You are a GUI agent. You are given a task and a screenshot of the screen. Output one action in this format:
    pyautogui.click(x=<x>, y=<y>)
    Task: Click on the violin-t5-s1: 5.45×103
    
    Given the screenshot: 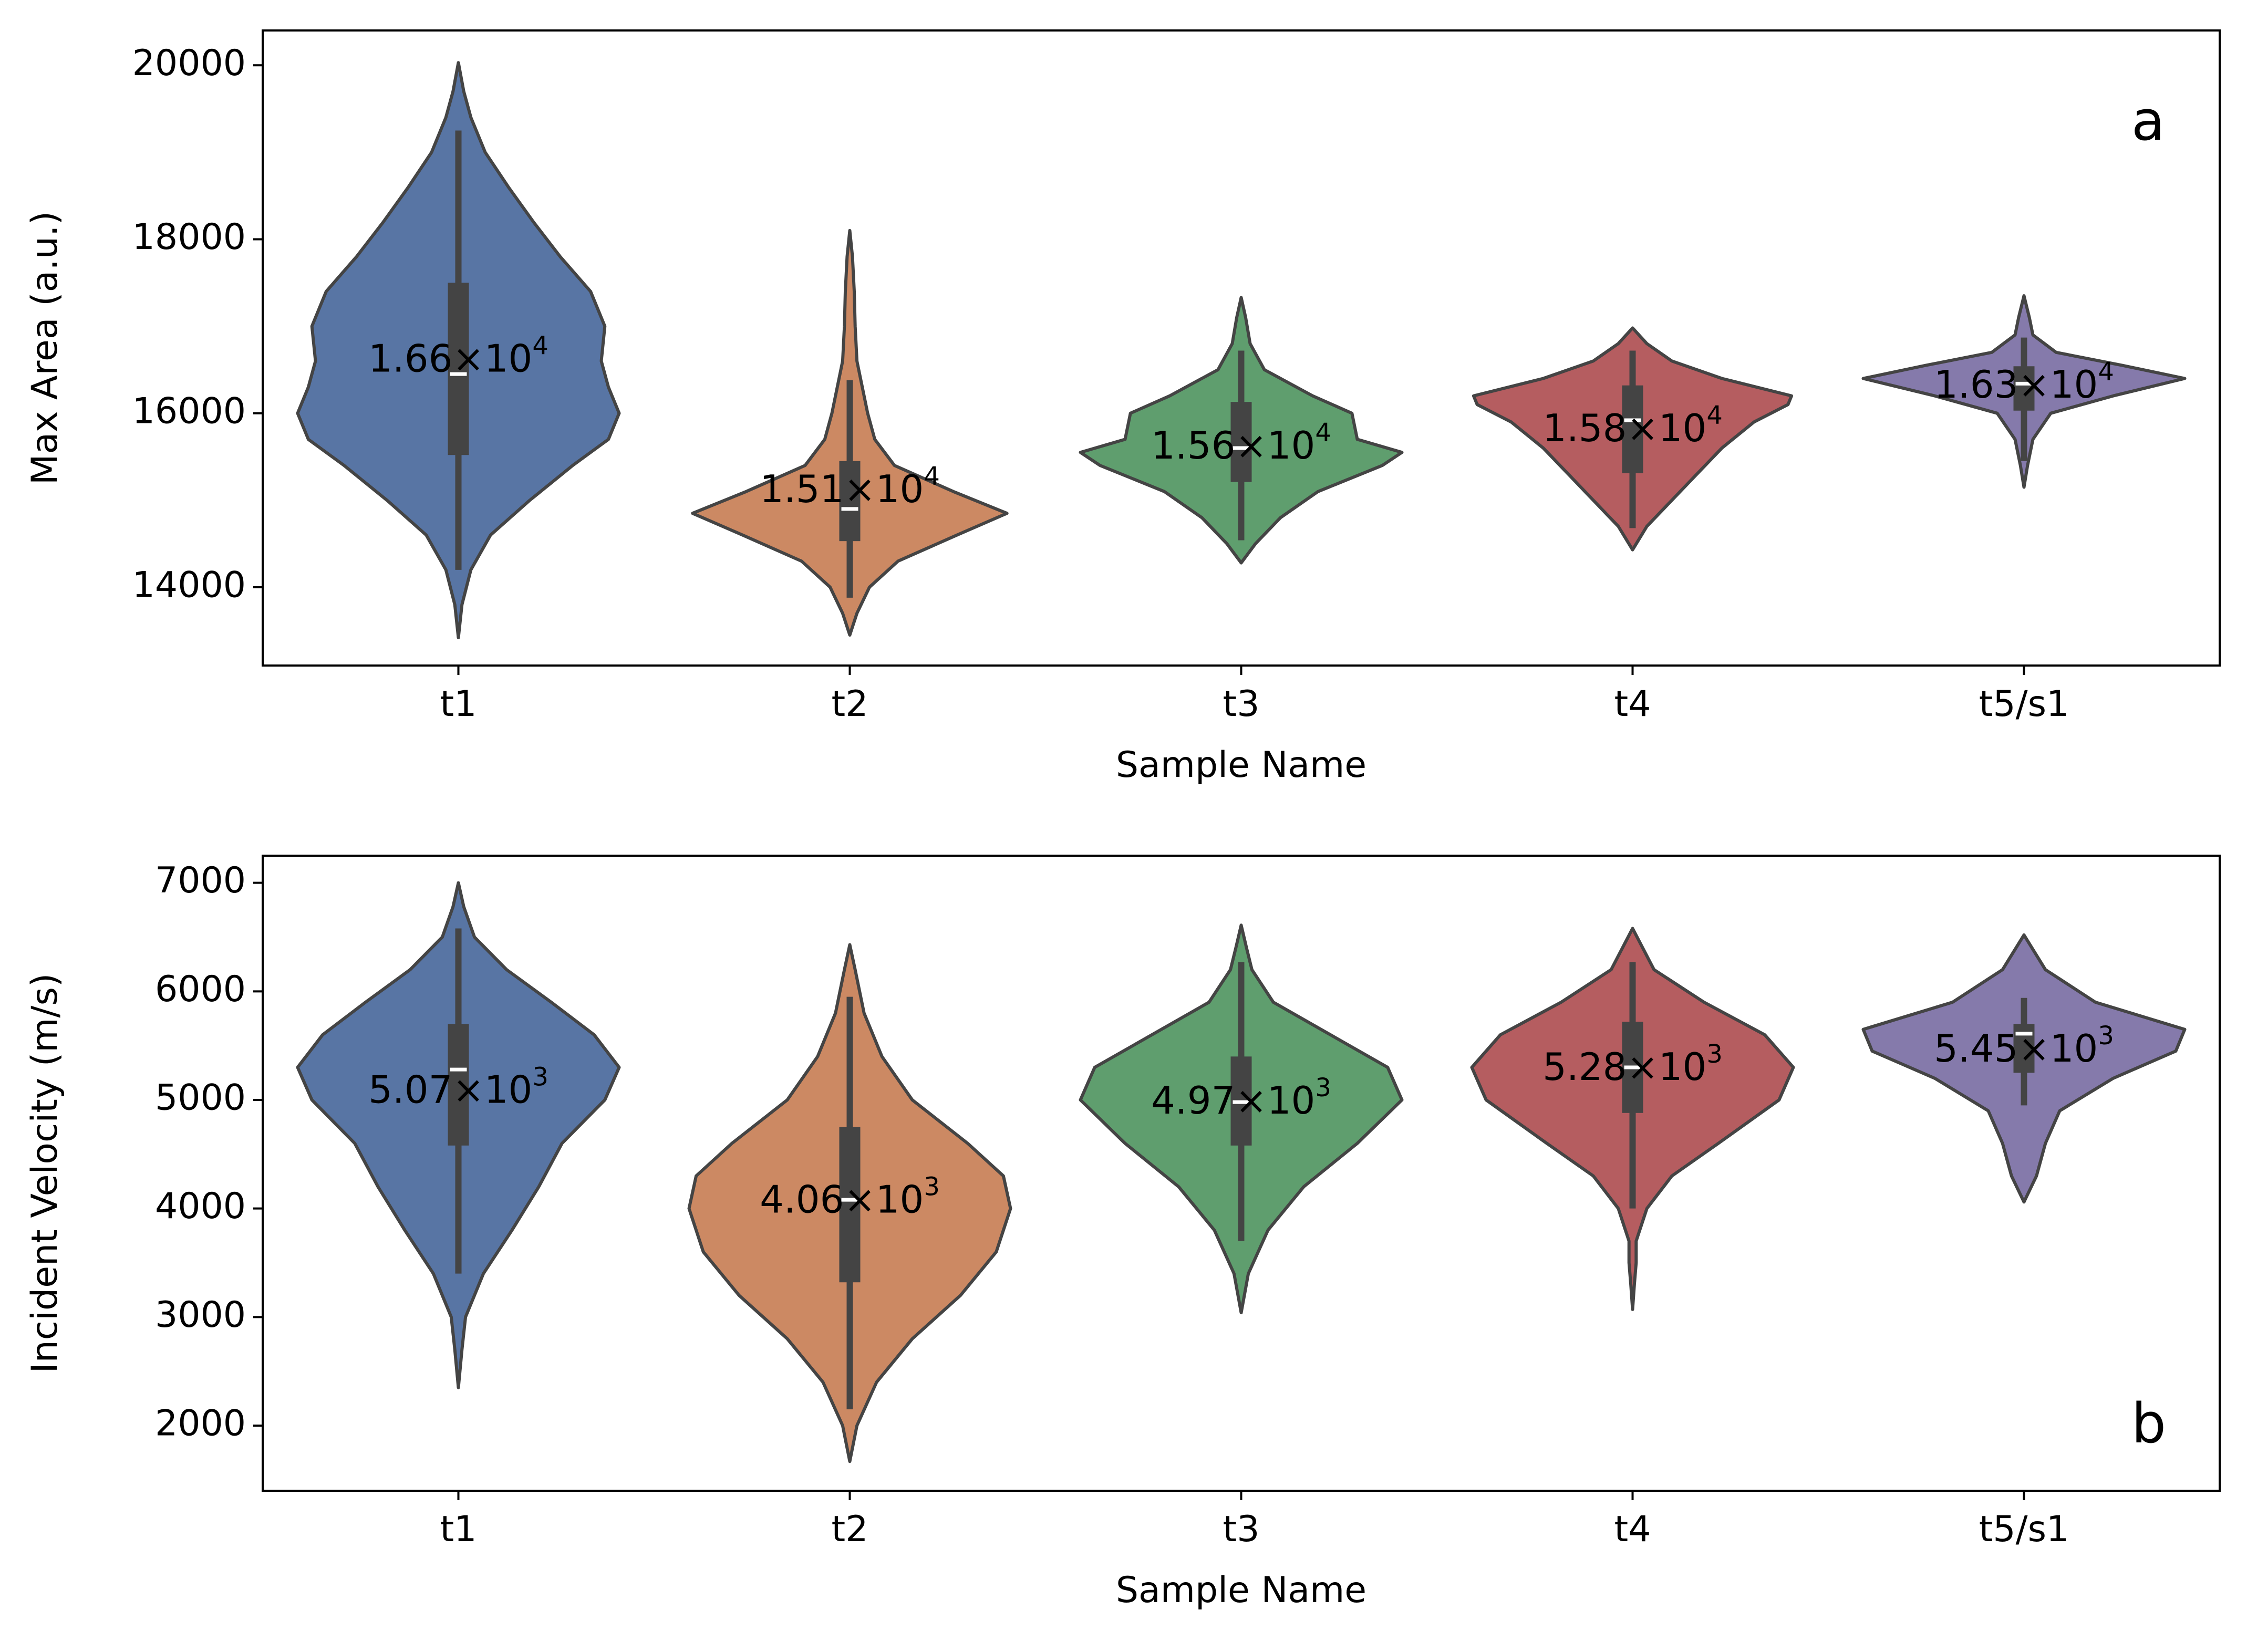 What is the action you would take?
    pyautogui.click(x=2024, y=1068)
    